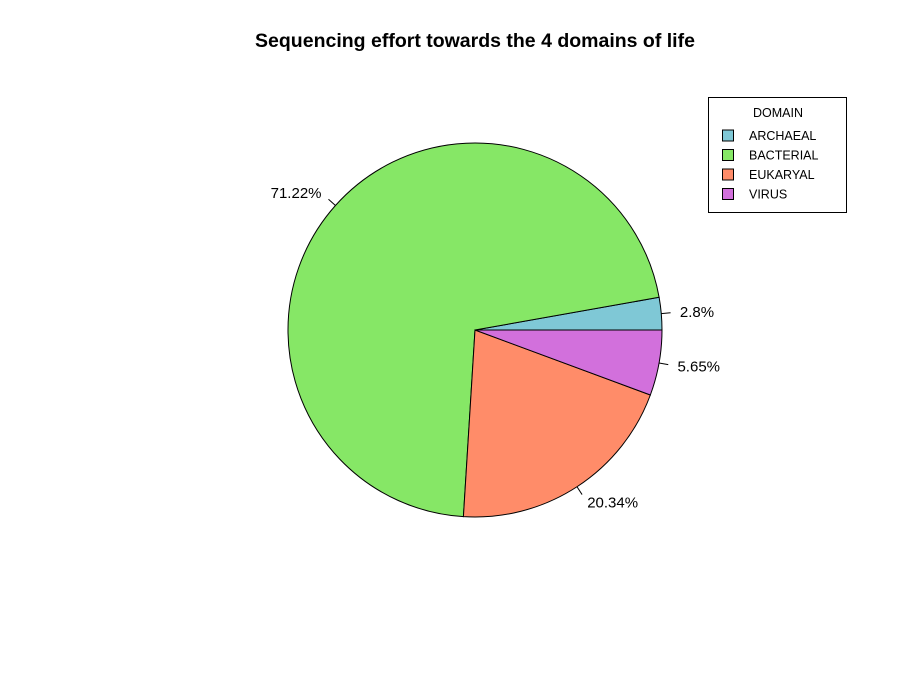 The image size is (912, 681). What do you see at coordinates (728, 194) in the screenshot?
I see `legend-swatch-virus` at bounding box center [728, 194].